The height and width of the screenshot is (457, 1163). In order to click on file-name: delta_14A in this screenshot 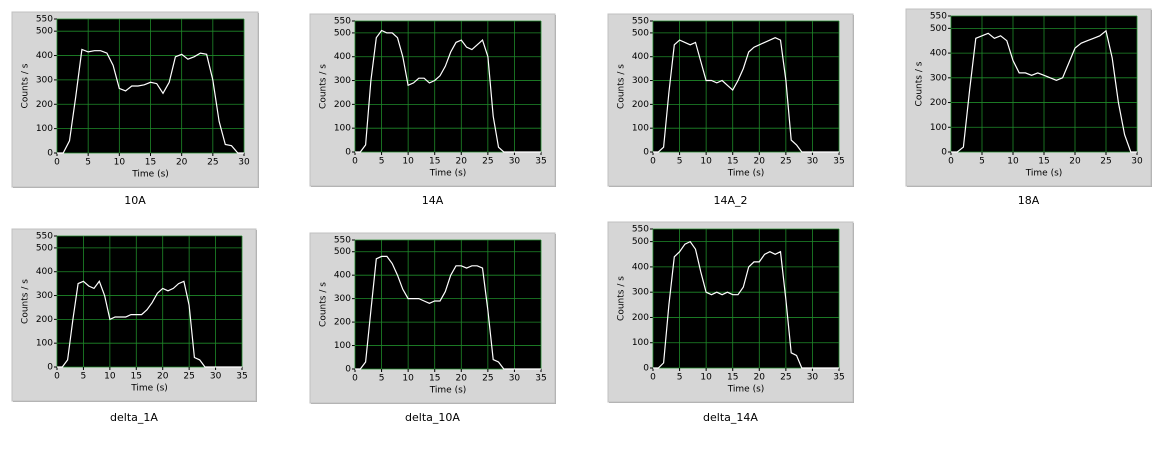, I will do `click(730, 417)`.